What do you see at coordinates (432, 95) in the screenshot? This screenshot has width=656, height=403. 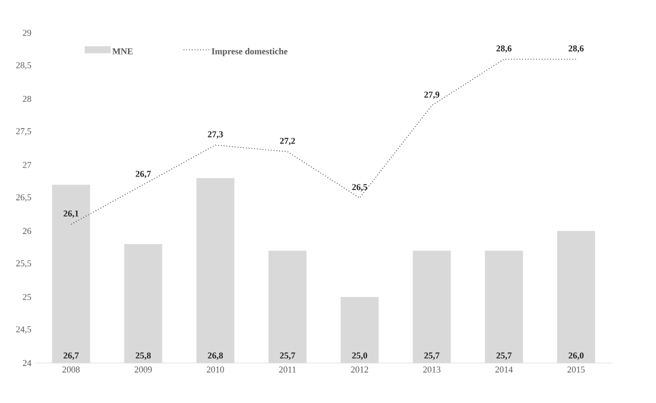 I see `data-label: 27,9` at bounding box center [432, 95].